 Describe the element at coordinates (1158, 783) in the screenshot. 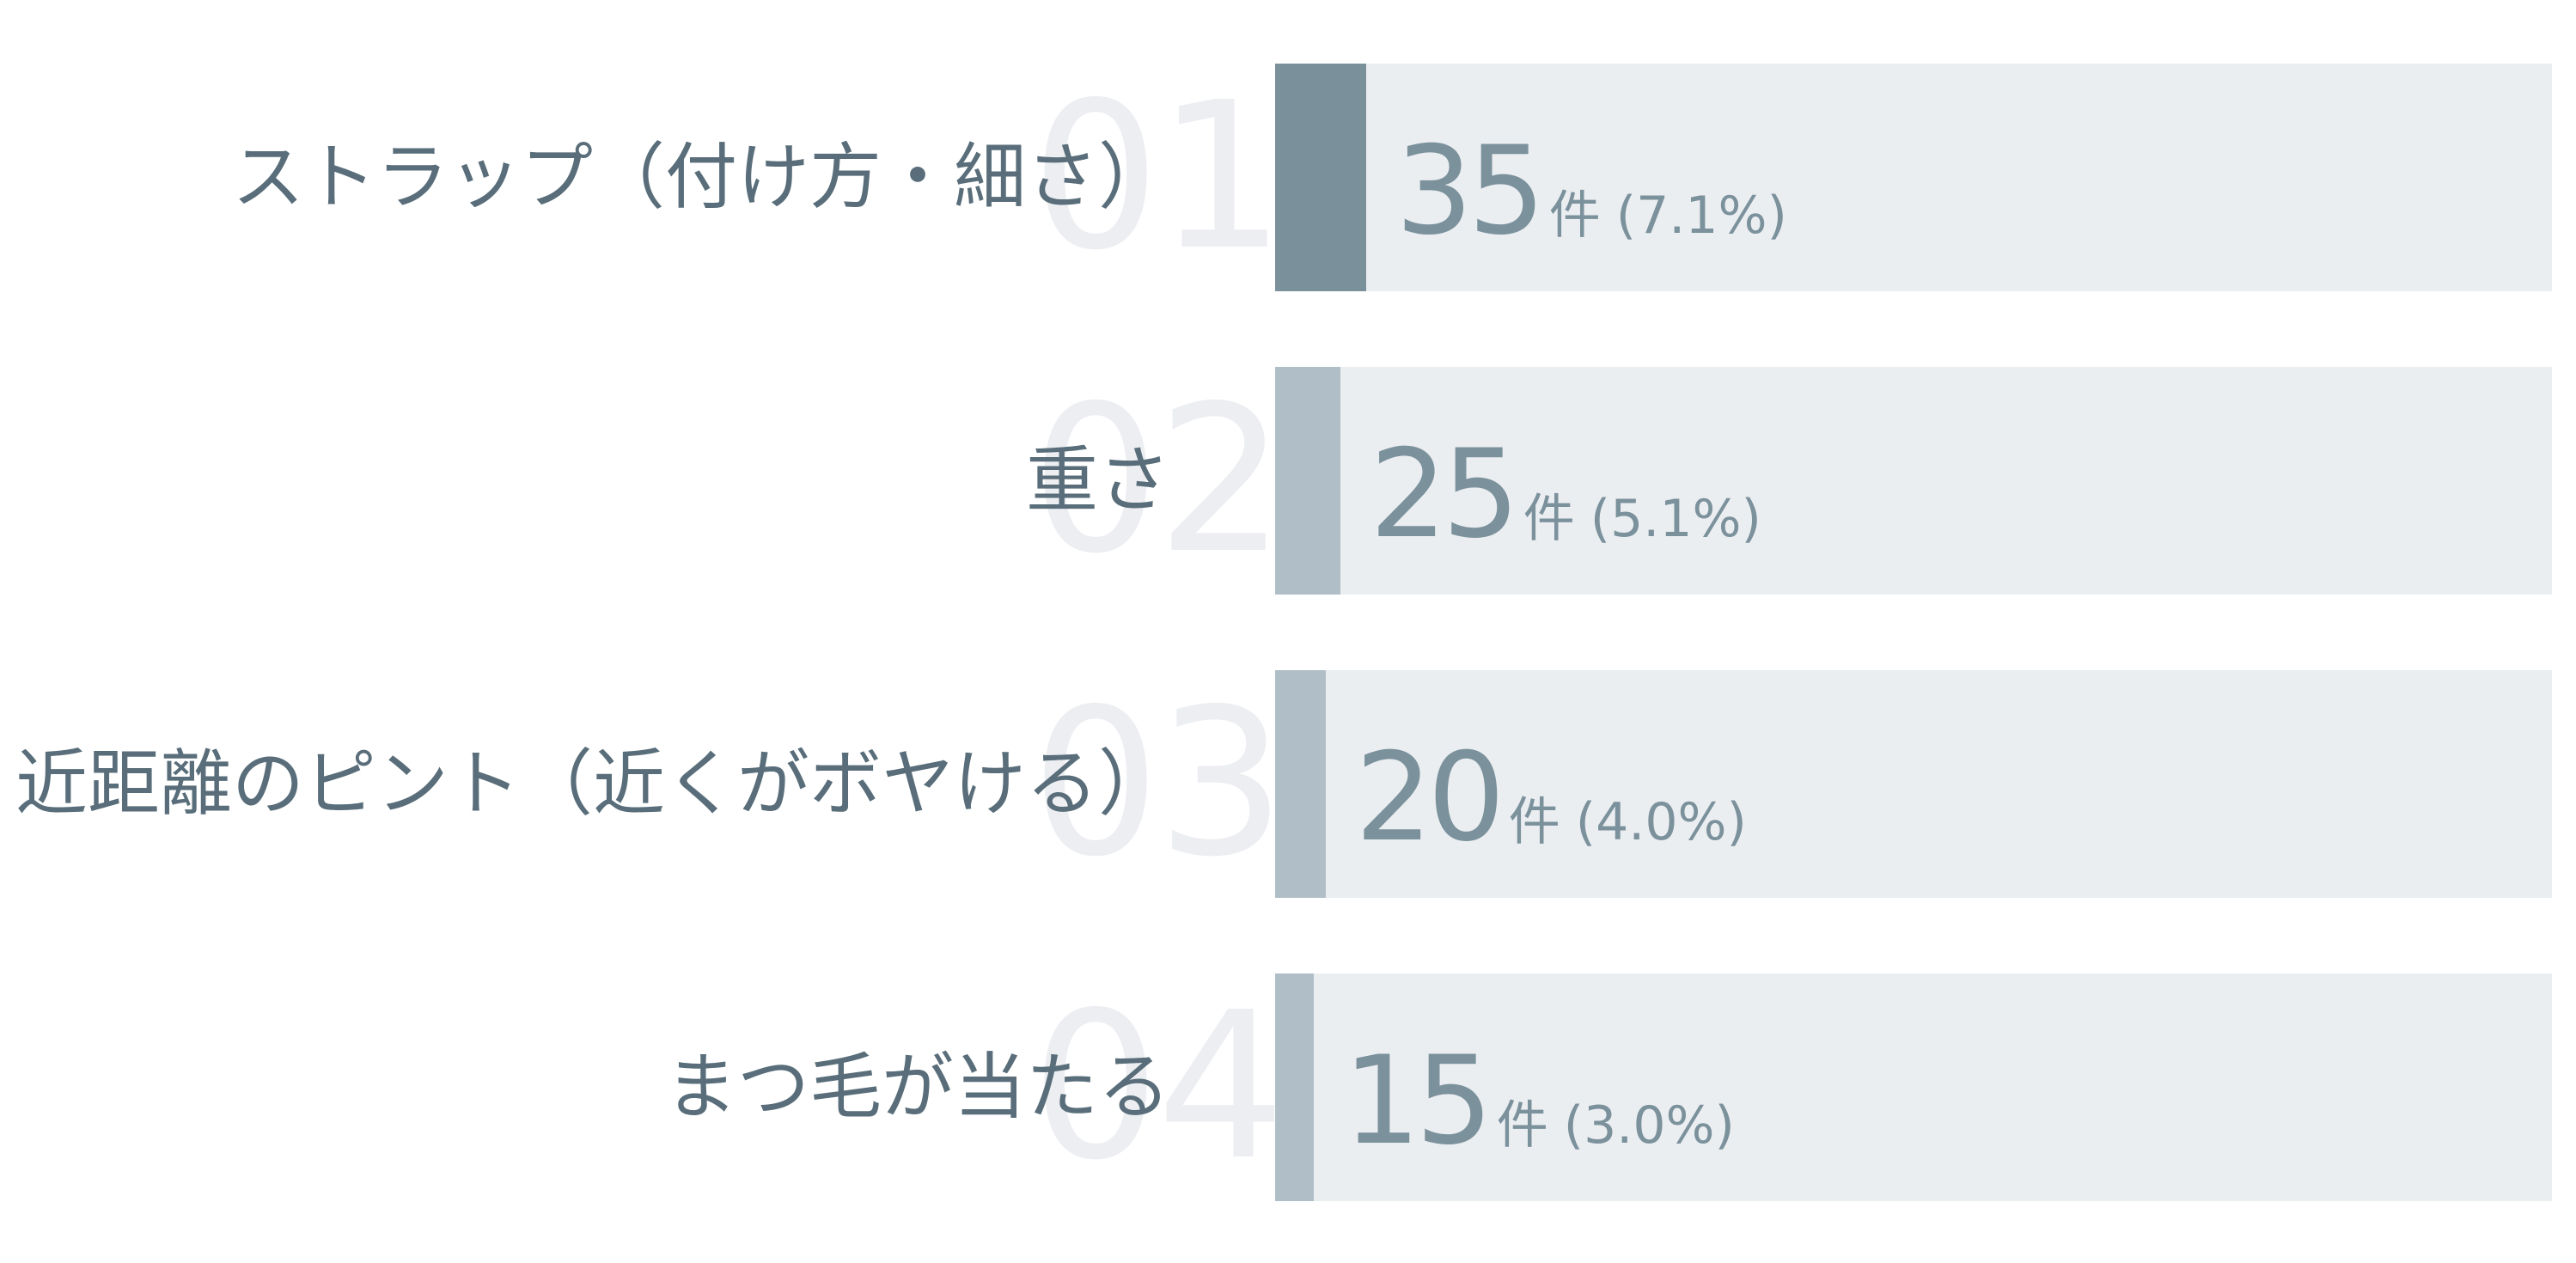

I see `rank-number: 03` at that location.